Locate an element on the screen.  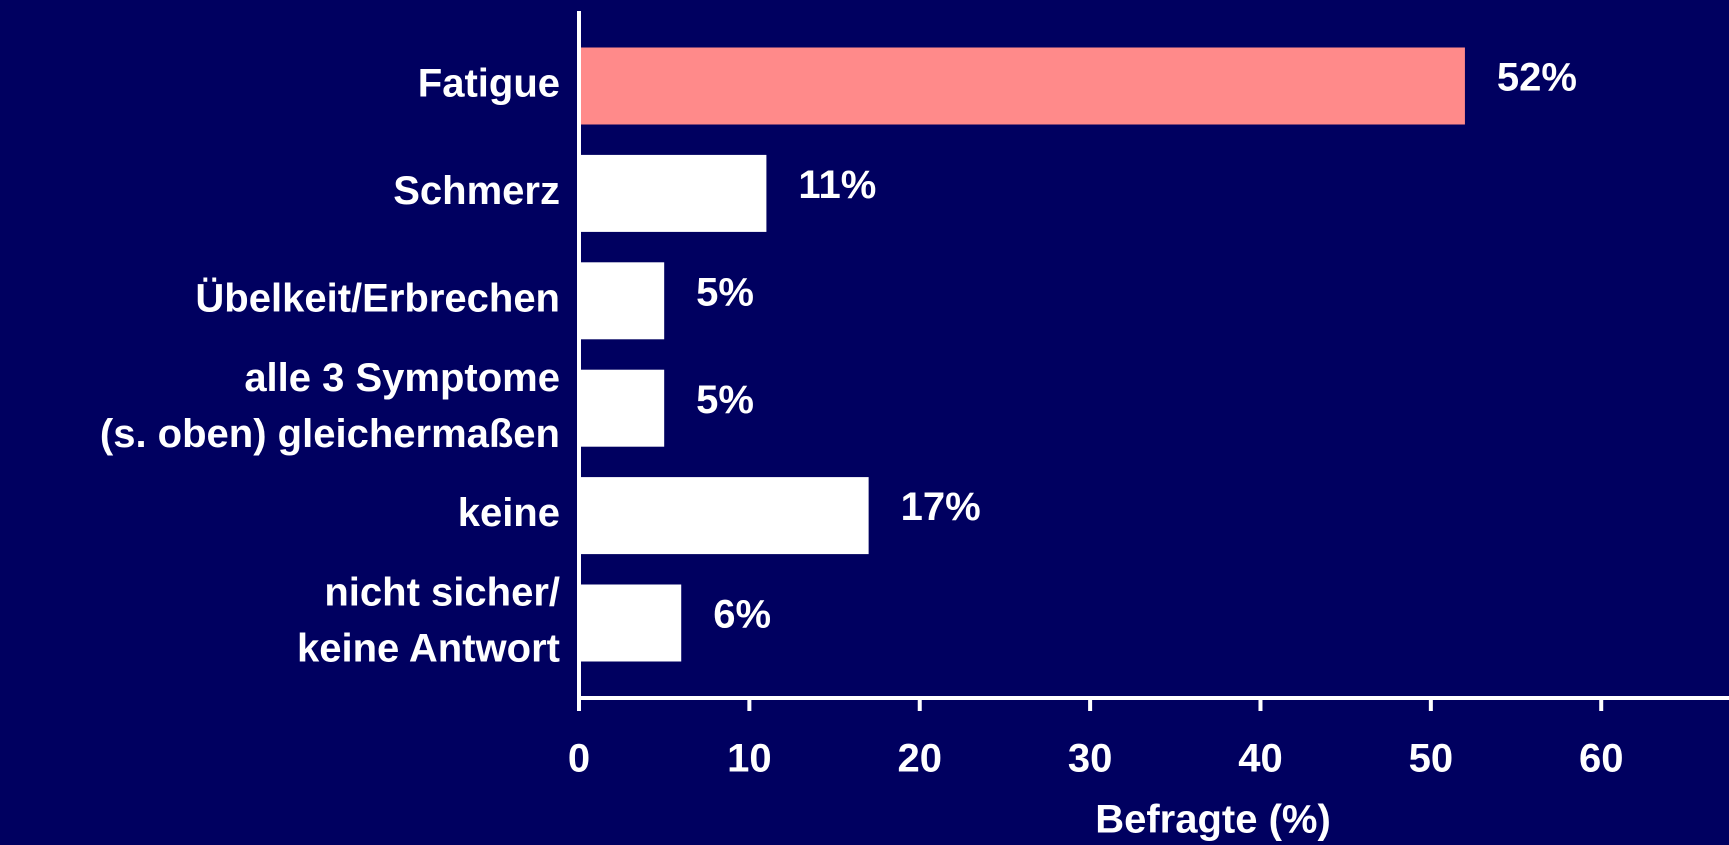
x-tick-label: 60 is located at coordinates (1601, 759).